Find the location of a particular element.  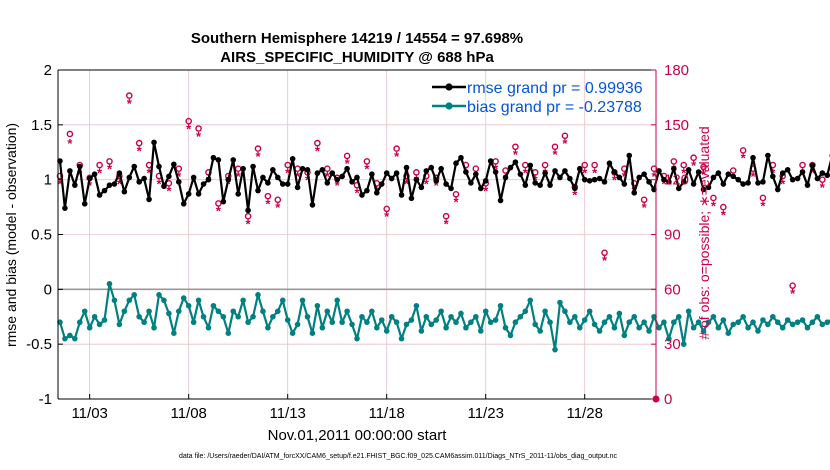

x-tick-label: 11/28 is located at coordinates (584, 413).